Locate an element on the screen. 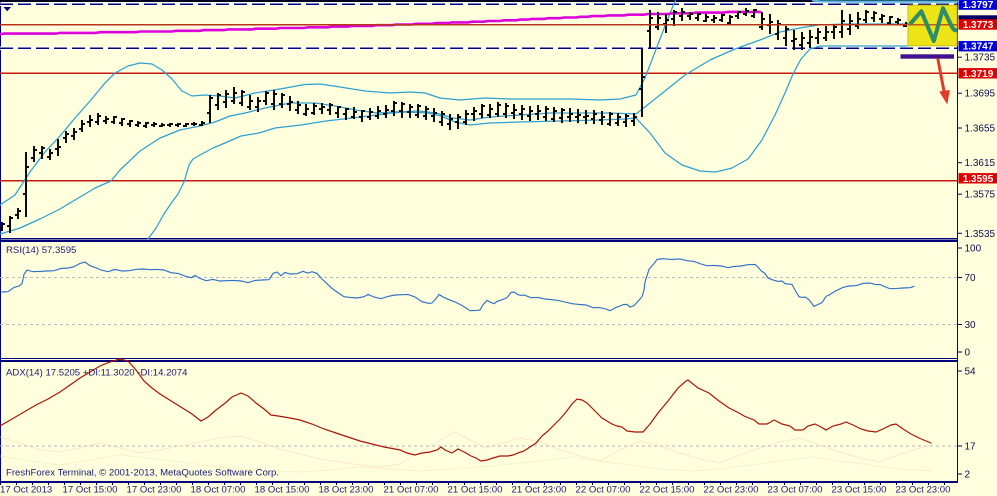 The image size is (997, 496). svg-text: 23 Oct 23:00 is located at coordinates (923, 490).